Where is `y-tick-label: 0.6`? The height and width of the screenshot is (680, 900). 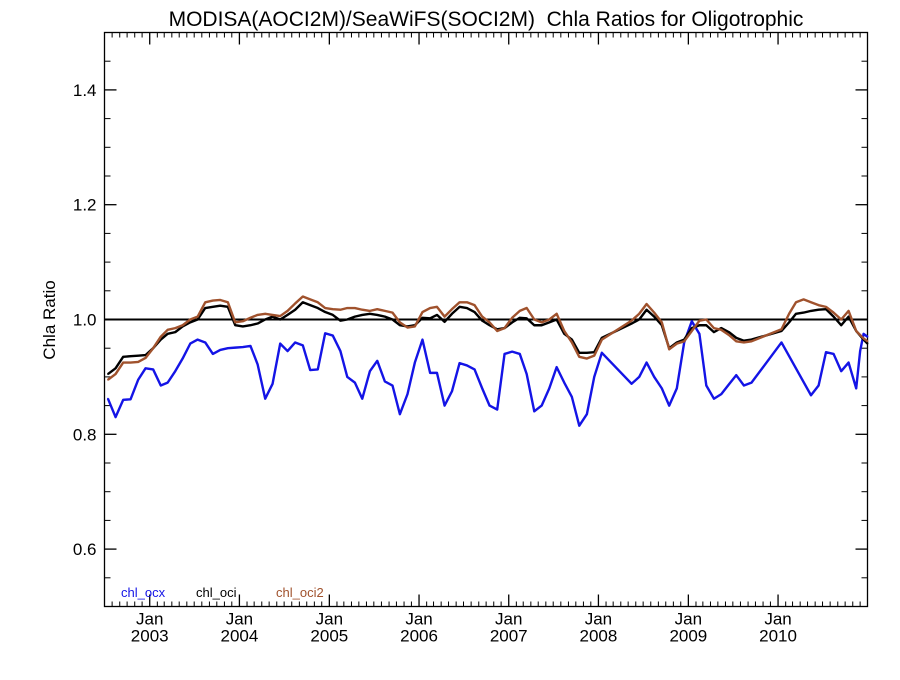 y-tick-label: 0.6 is located at coordinates (85, 549).